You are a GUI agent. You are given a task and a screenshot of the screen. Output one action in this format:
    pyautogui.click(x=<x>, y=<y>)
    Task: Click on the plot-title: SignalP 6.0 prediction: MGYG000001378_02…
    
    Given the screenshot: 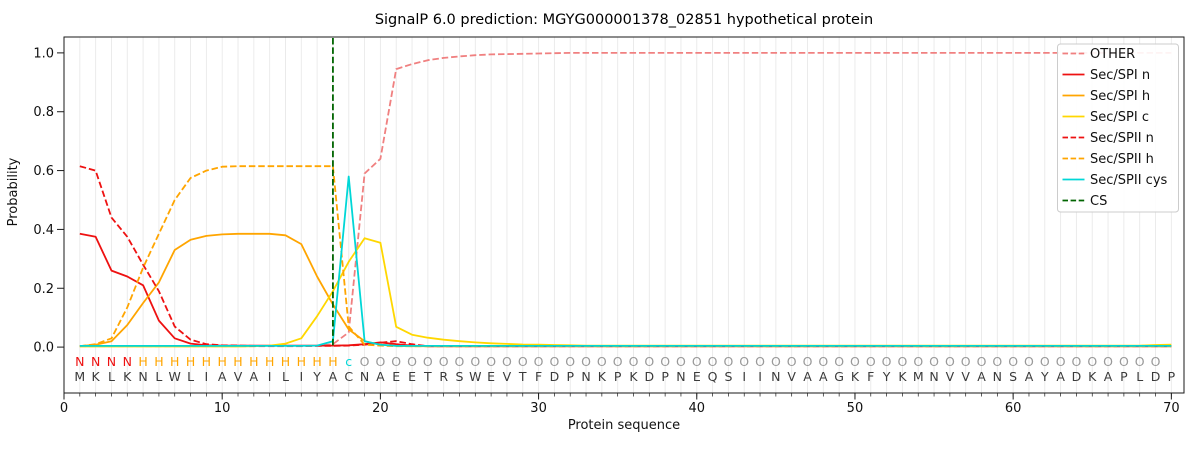 What is the action you would take?
    pyautogui.click(x=624, y=20)
    